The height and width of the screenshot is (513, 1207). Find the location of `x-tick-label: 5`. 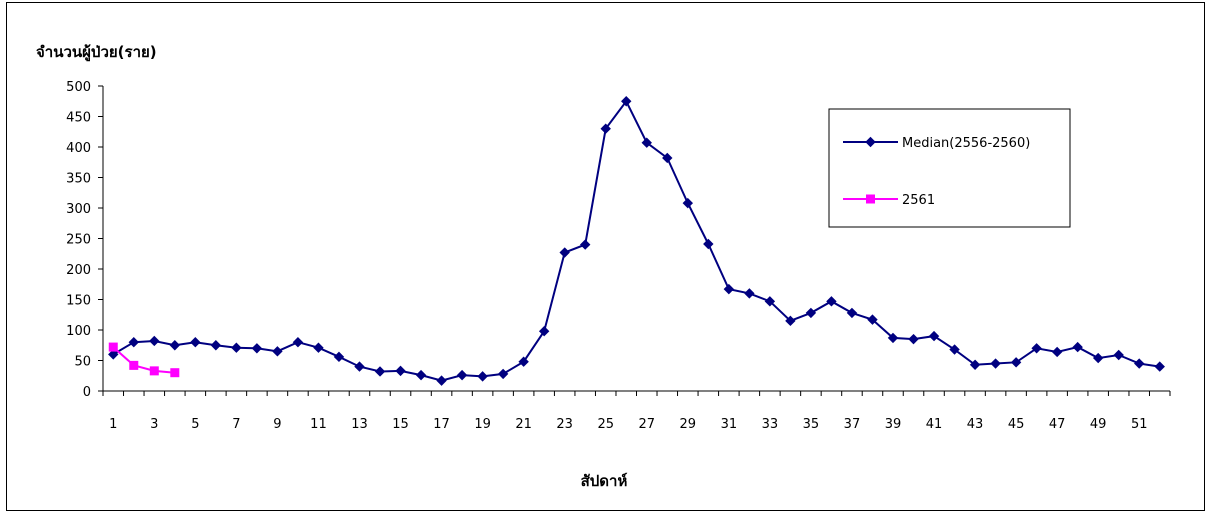

x-tick-label: 5 is located at coordinates (195, 424).